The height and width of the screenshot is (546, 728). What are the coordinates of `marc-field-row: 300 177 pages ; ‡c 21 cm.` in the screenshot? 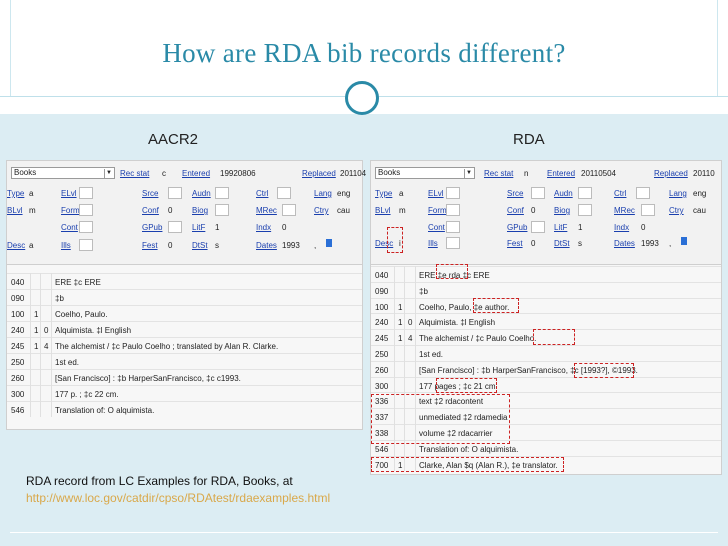 It's located at (546, 384).